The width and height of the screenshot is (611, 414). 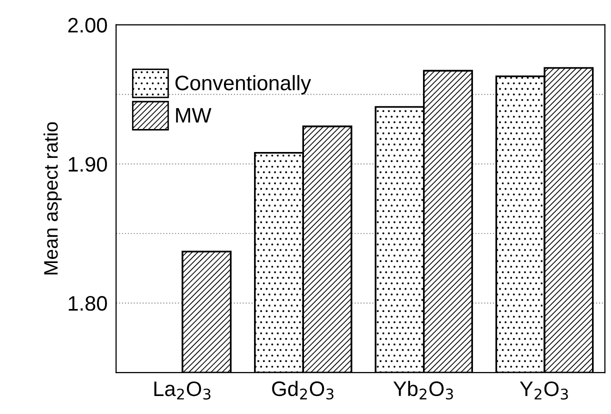 What do you see at coordinates (303, 390) in the screenshot?
I see `x-tick-label: Gd$_{2}$O$_{3}$` at bounding box center [303, 390].